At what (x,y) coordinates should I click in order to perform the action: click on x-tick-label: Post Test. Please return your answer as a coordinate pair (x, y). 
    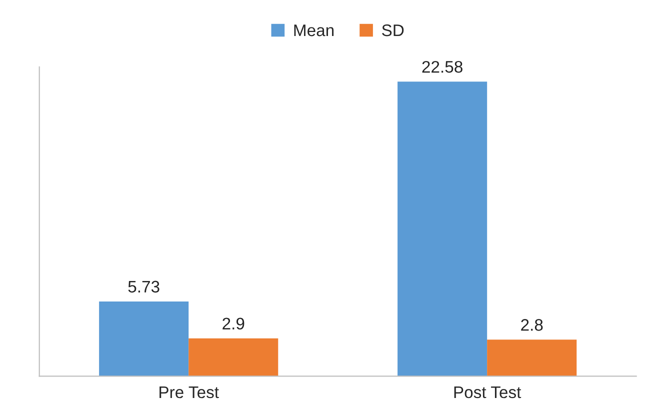
    Looking at the image, I should click on (488, 392).